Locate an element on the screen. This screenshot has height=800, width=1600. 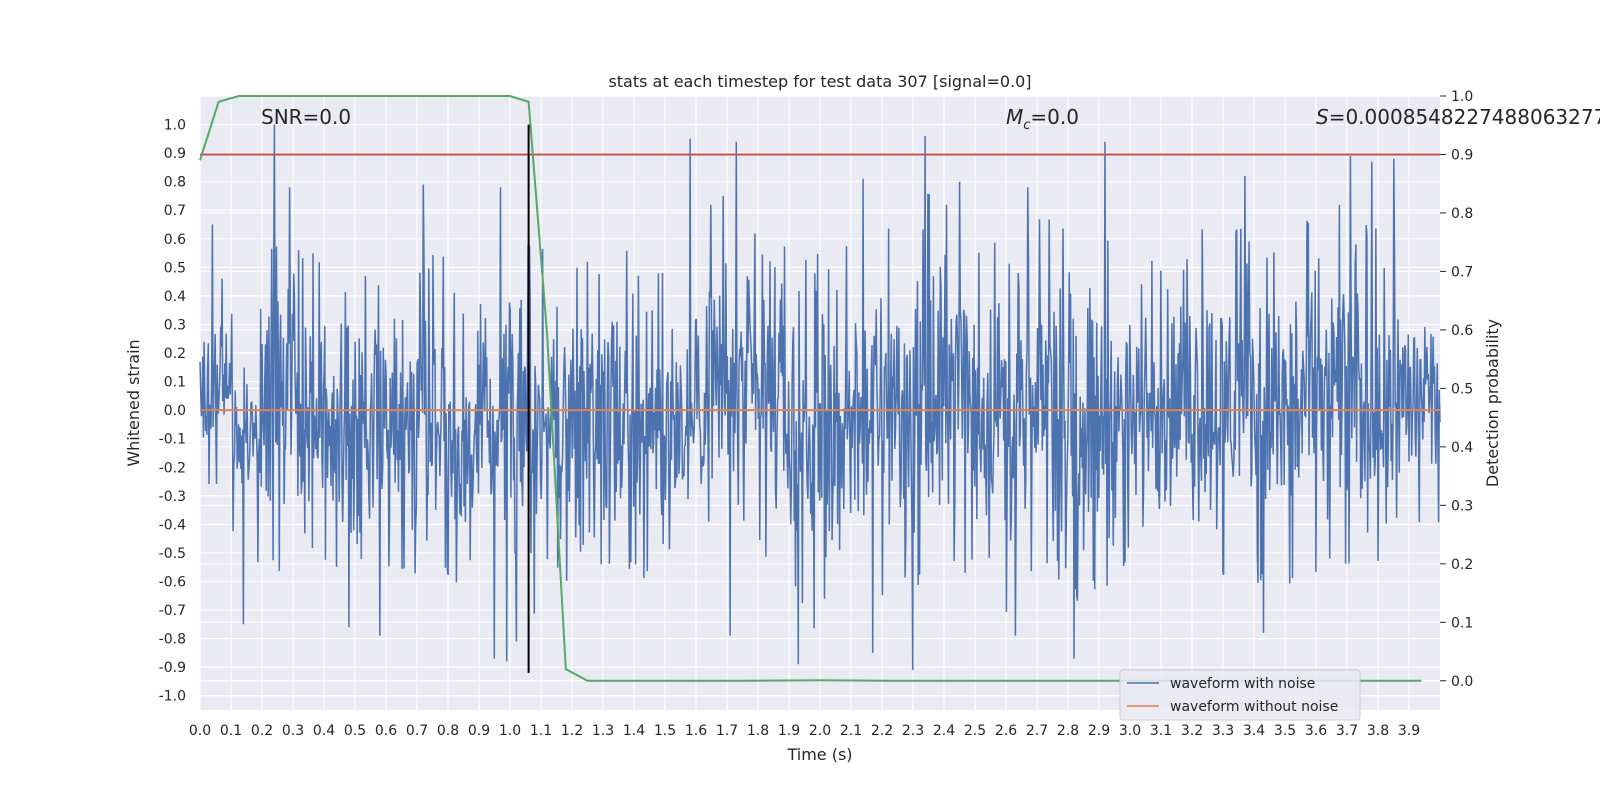
y2-tick-label: 0.9 is located at coordinates (1462, 155).